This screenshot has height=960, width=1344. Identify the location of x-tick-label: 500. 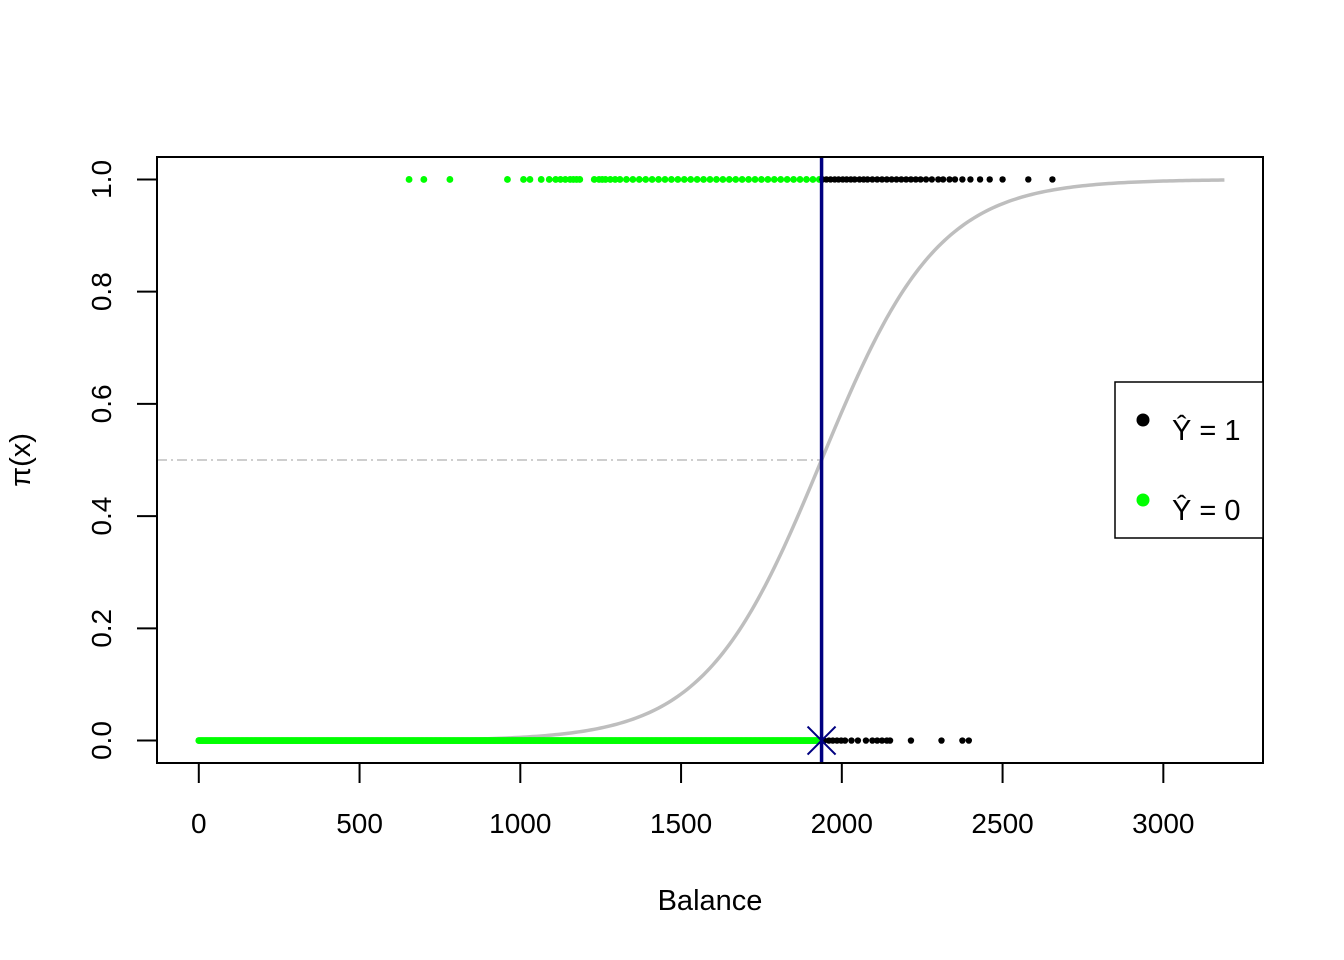
(359, 823).